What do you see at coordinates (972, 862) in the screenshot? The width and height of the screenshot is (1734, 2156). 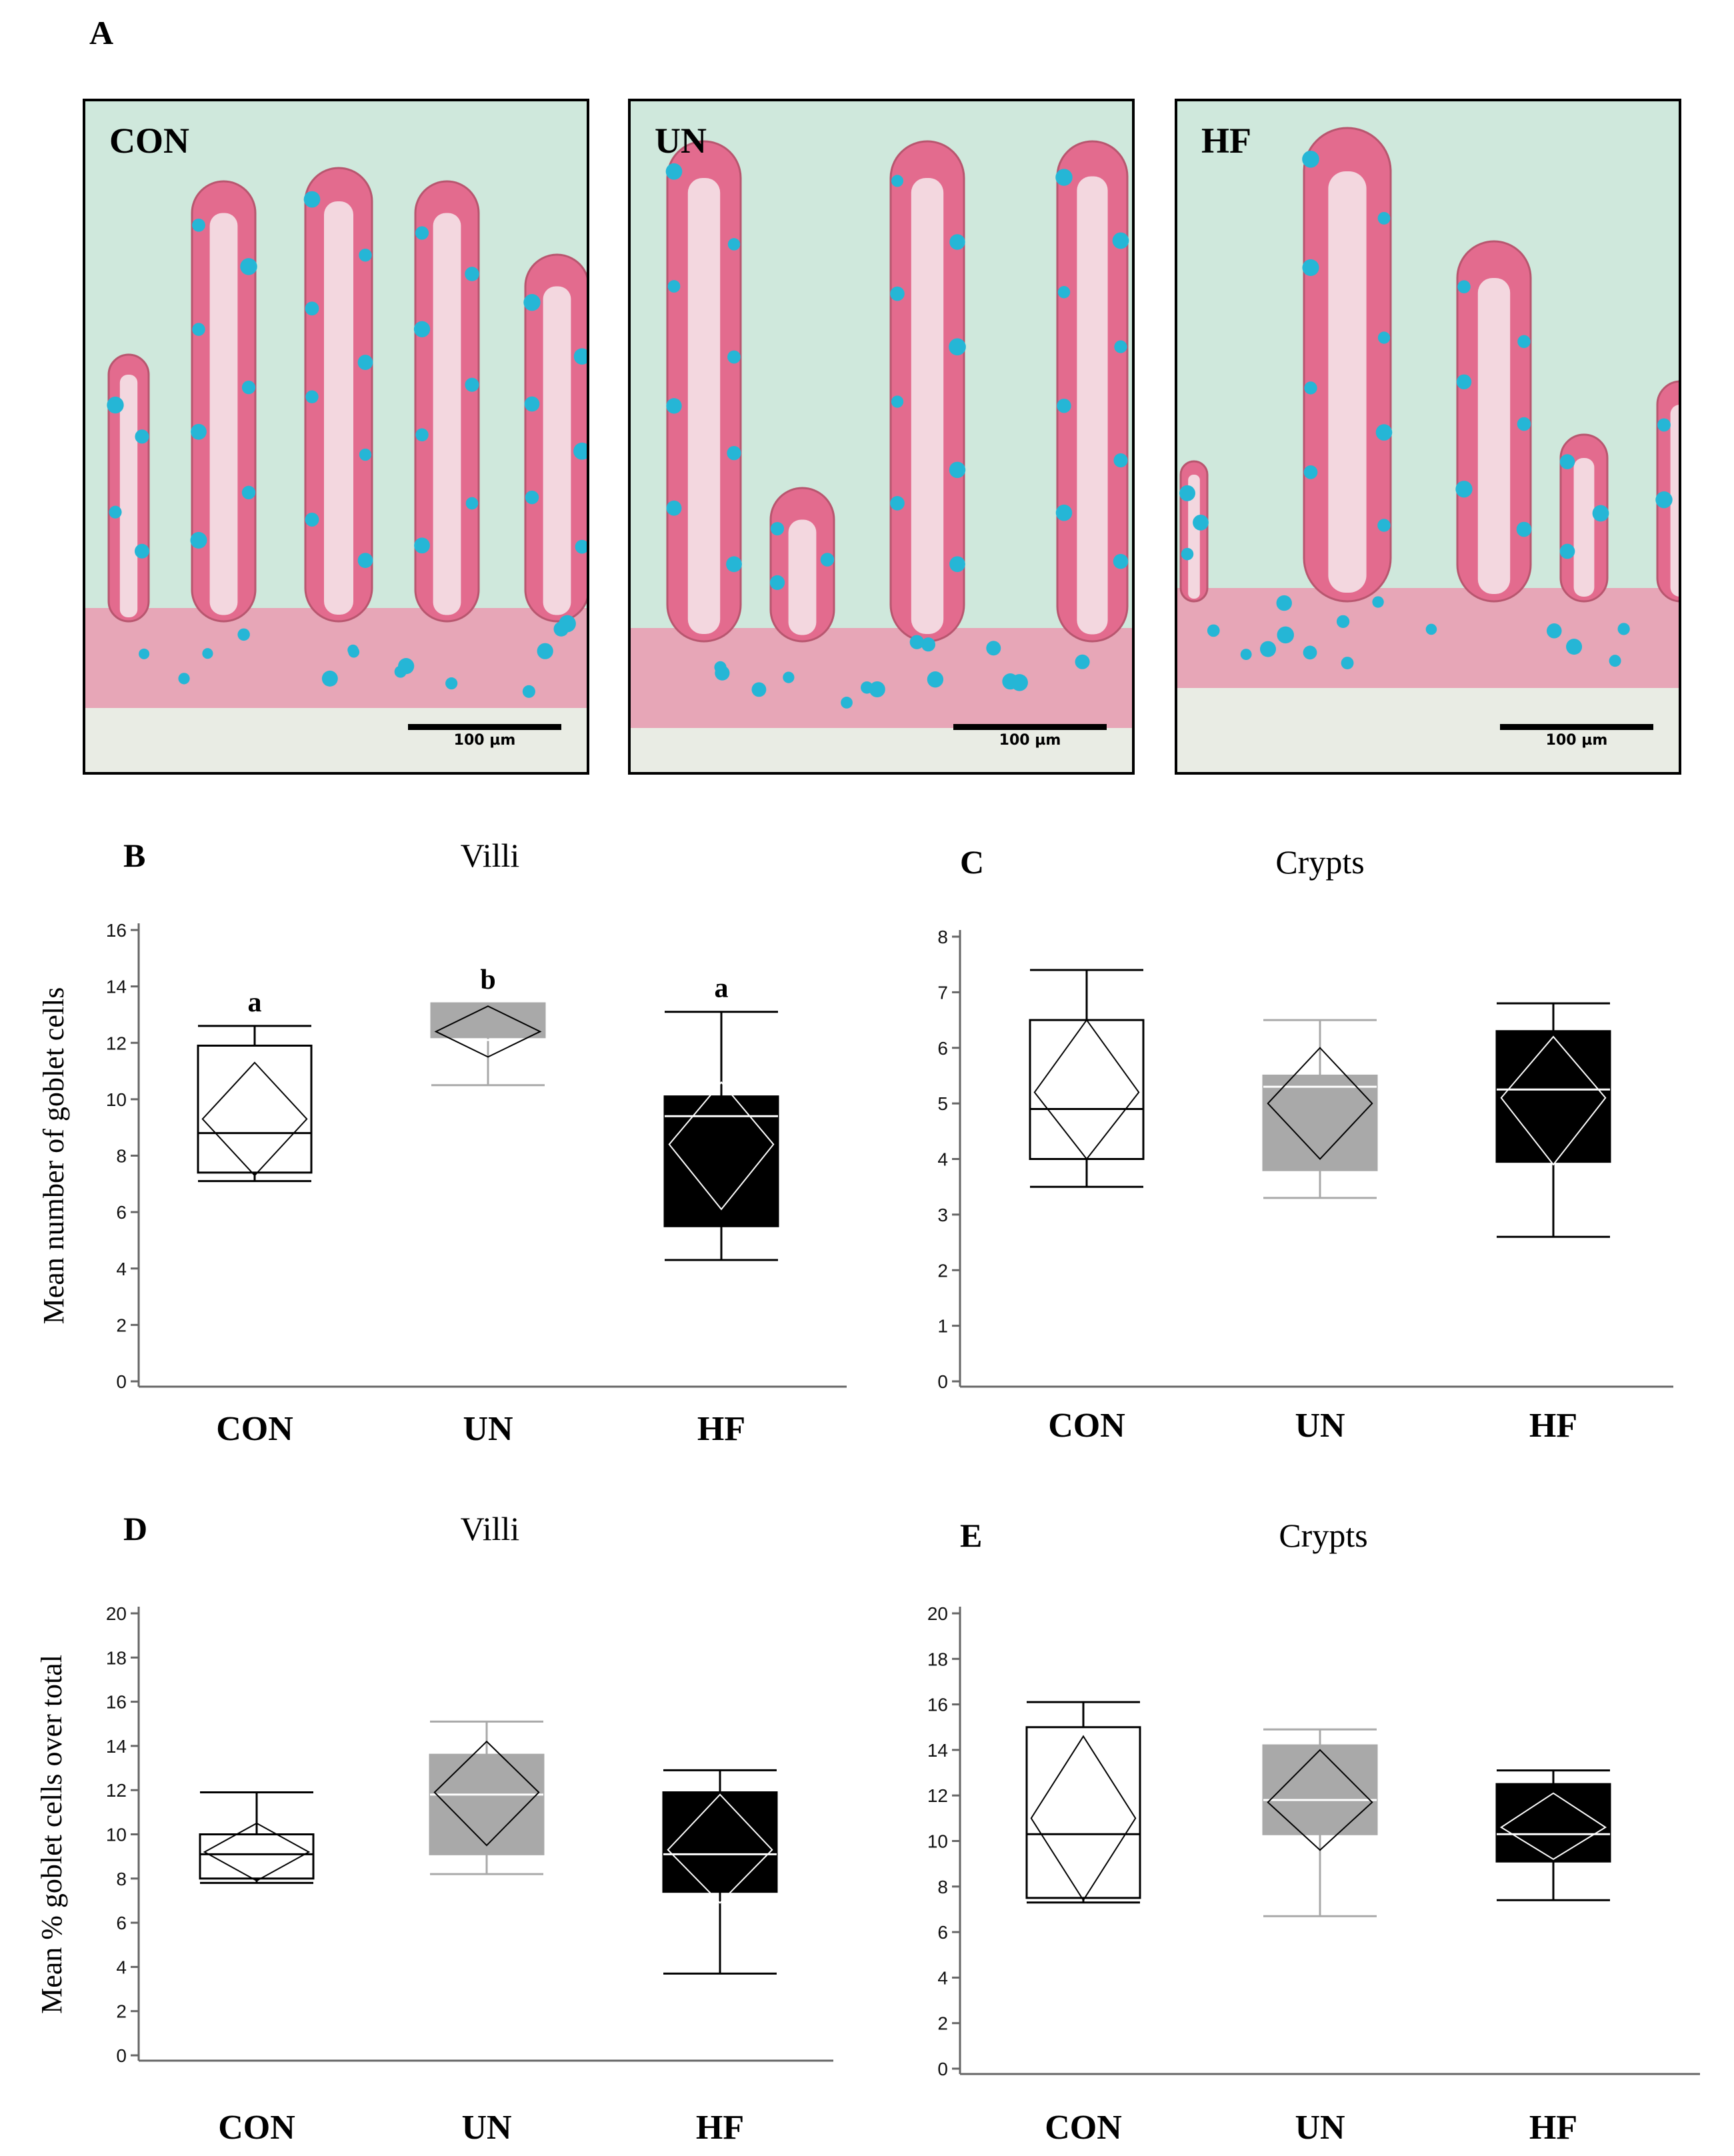 I see `panel-letter: C` at bounding box center [972, 862].